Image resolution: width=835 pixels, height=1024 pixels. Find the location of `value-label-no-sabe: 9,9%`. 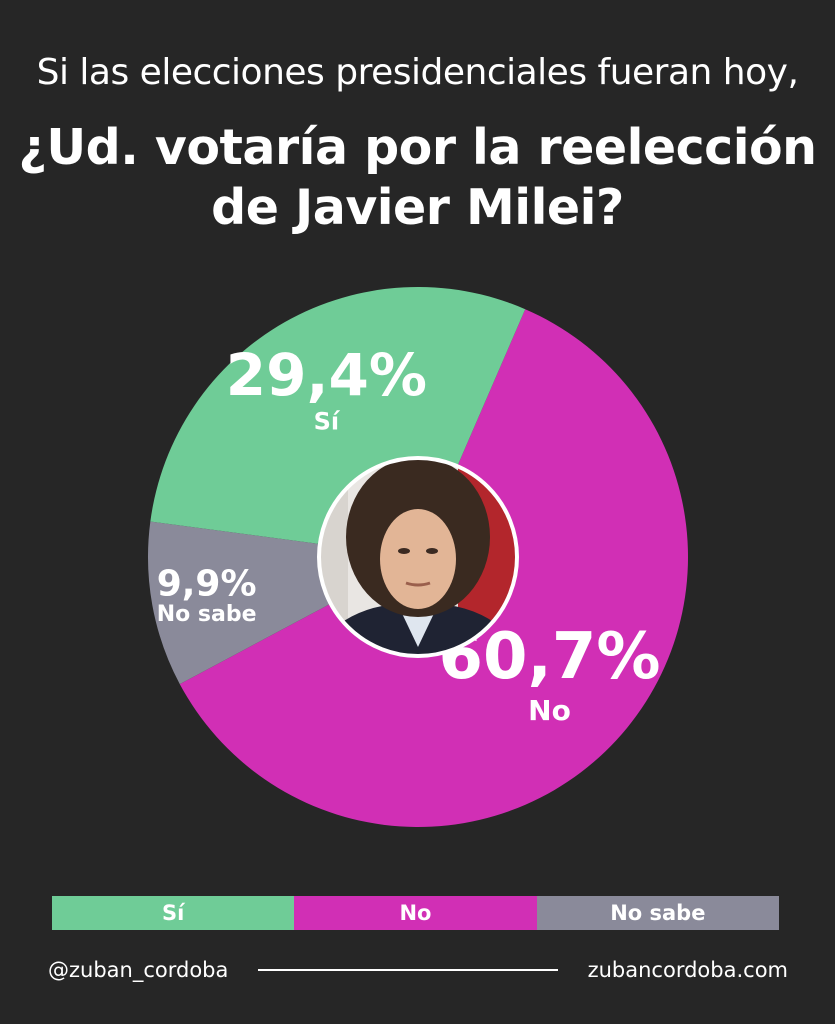

value-label-no-sabe: 9,9% is located at coordinates (207, 583).